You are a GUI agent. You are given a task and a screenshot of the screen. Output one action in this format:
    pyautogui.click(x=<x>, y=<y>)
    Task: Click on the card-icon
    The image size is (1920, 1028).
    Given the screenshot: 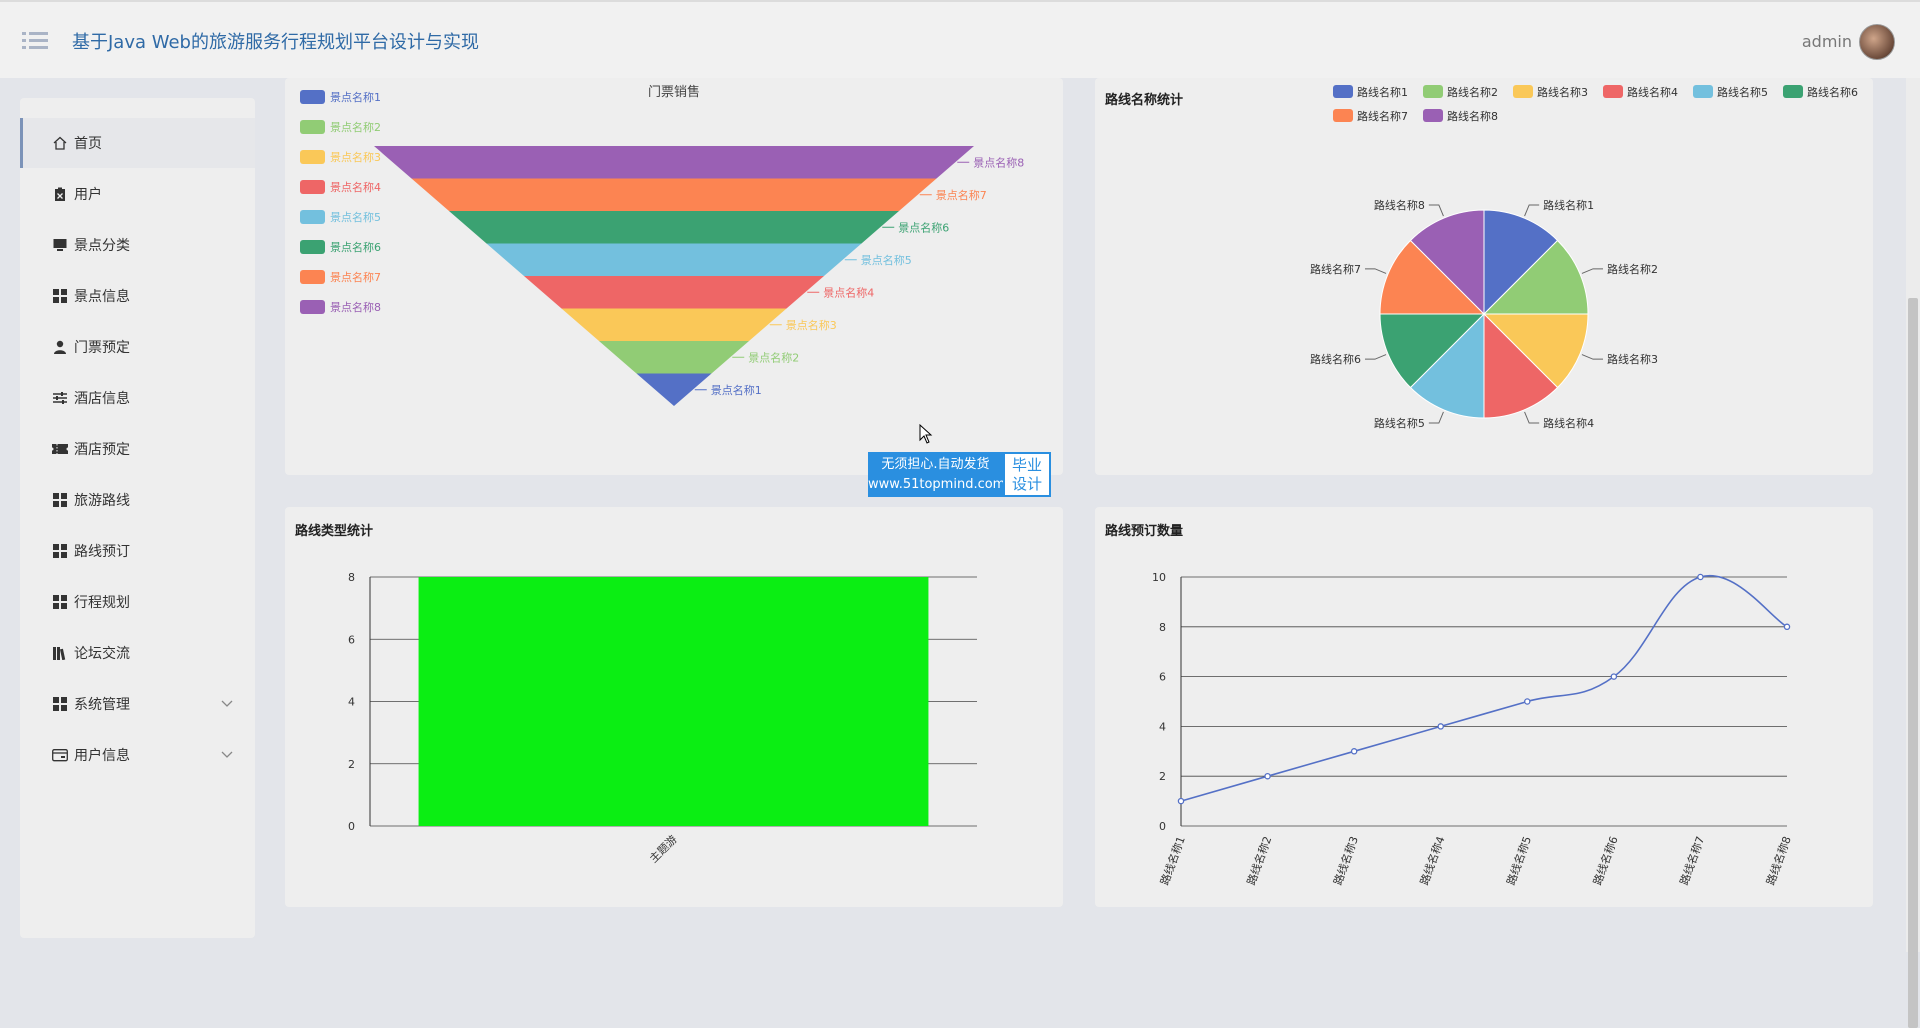 What is the action you would take?
    pyautogui.click(x=60, y=755)
    